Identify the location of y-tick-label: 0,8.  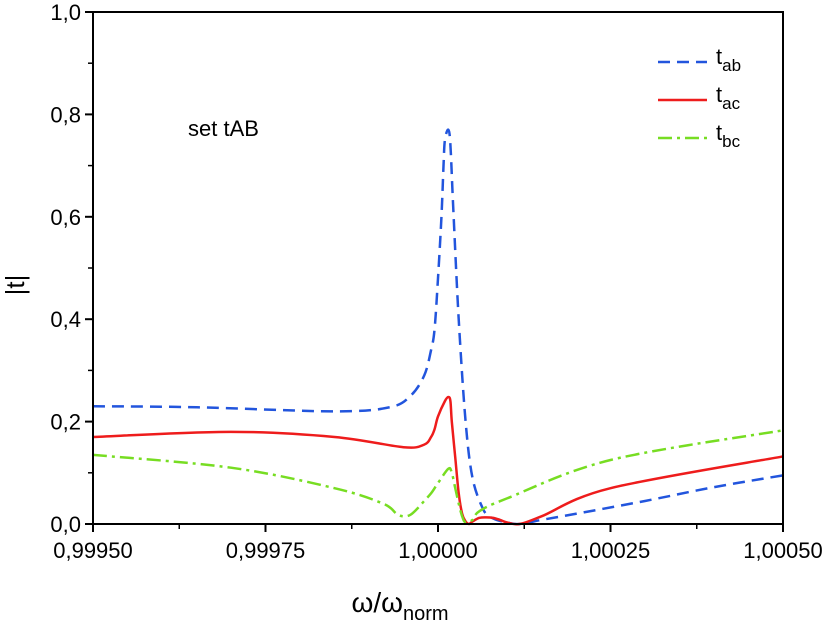
(65, 114).